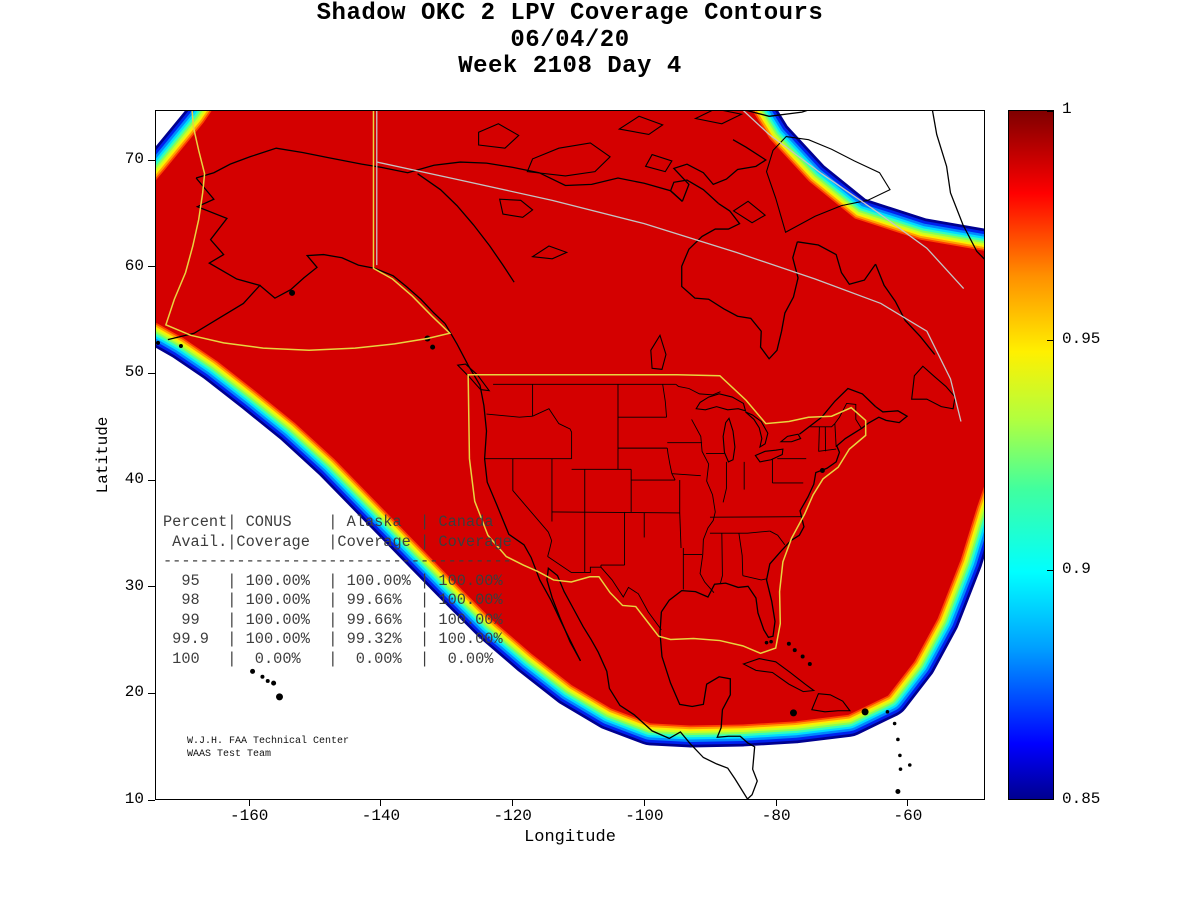 This screenshot has height=900, width=1200. What do you see at coordinates (754, 578) in the screenshot?
I see `ga-fl` at bounding box center [754, 578].